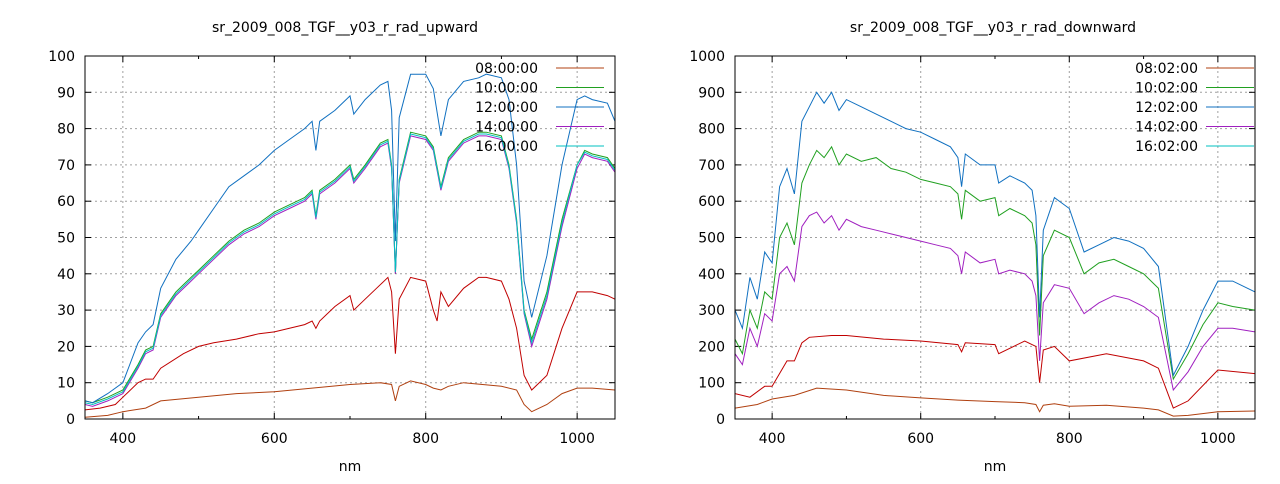 This screenshot has height=484, width=1280. What do you see at coordinates (506, 108) in the screenshot?
I see `legend-label: 12:00:00` at bounding box center [506, 108].